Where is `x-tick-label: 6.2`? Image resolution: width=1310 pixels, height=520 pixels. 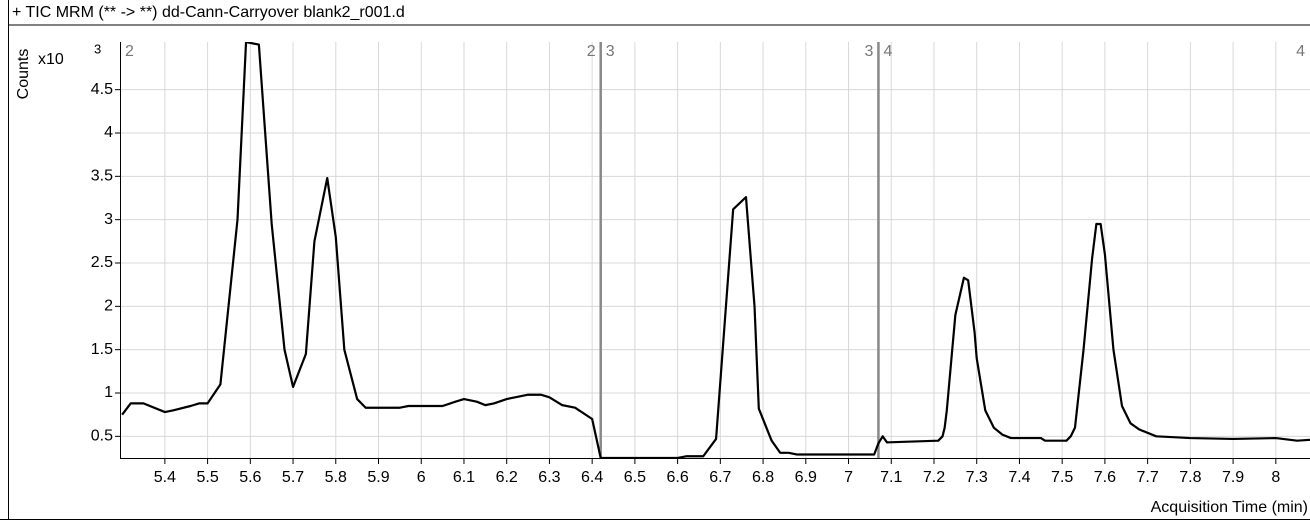 x-tick-label: 6.2 is located at coordinates (507, 477).